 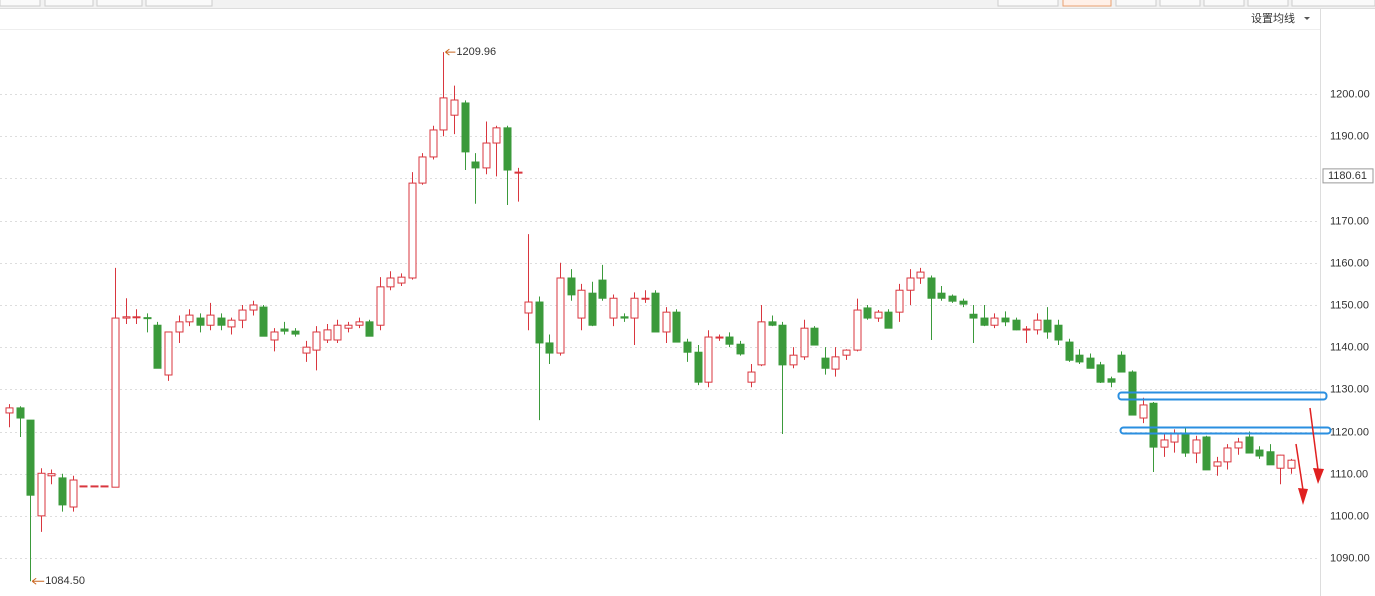 I want to click on max-marker, so click(x=450, y=52).